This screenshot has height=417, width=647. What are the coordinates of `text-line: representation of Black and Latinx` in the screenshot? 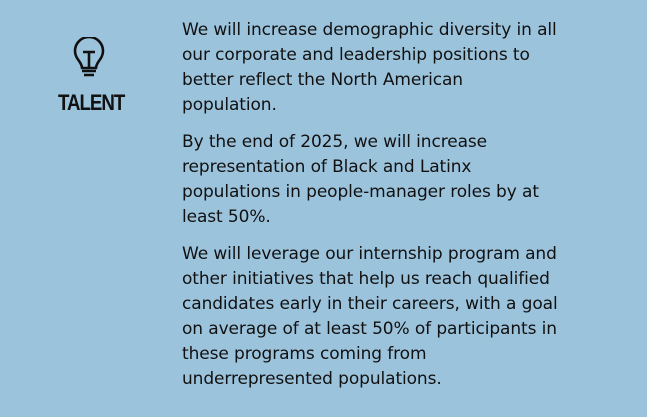 It's located at (327, 167).